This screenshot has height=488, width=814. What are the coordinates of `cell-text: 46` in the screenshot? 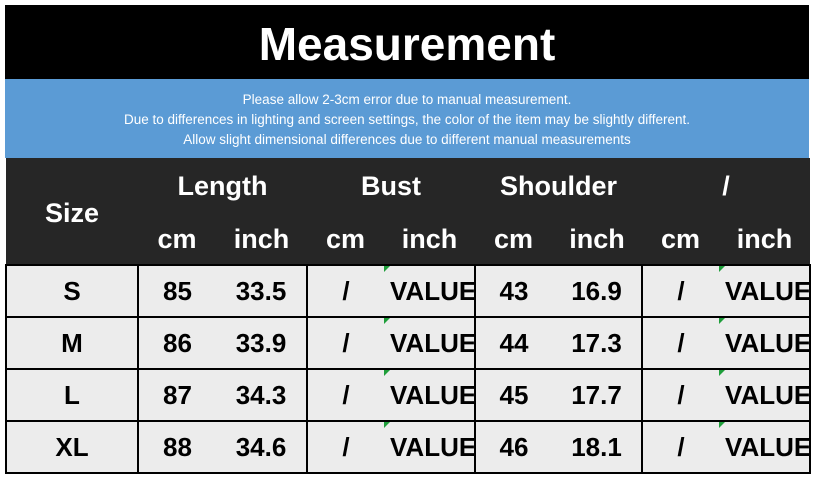 It's located at (514, 446).